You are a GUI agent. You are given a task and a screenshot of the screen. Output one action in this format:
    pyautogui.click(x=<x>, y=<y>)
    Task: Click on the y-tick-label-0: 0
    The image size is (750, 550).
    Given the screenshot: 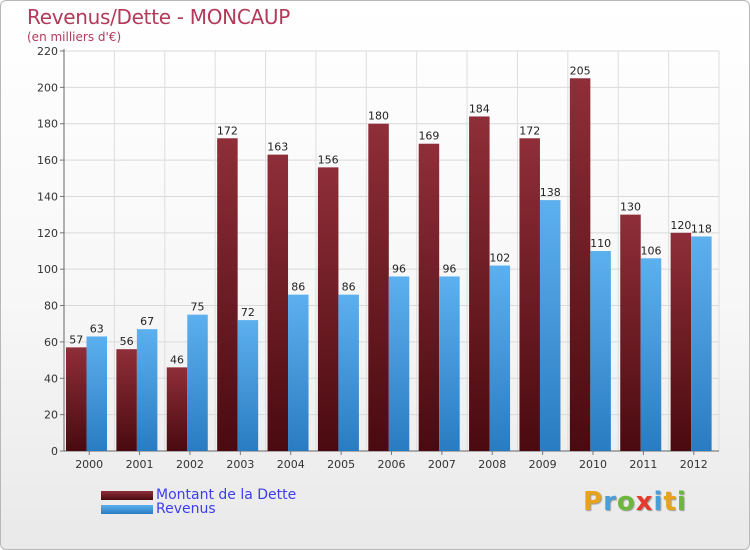 What is the action you would take?
    pyautogui.click(x=54, y=451)
    